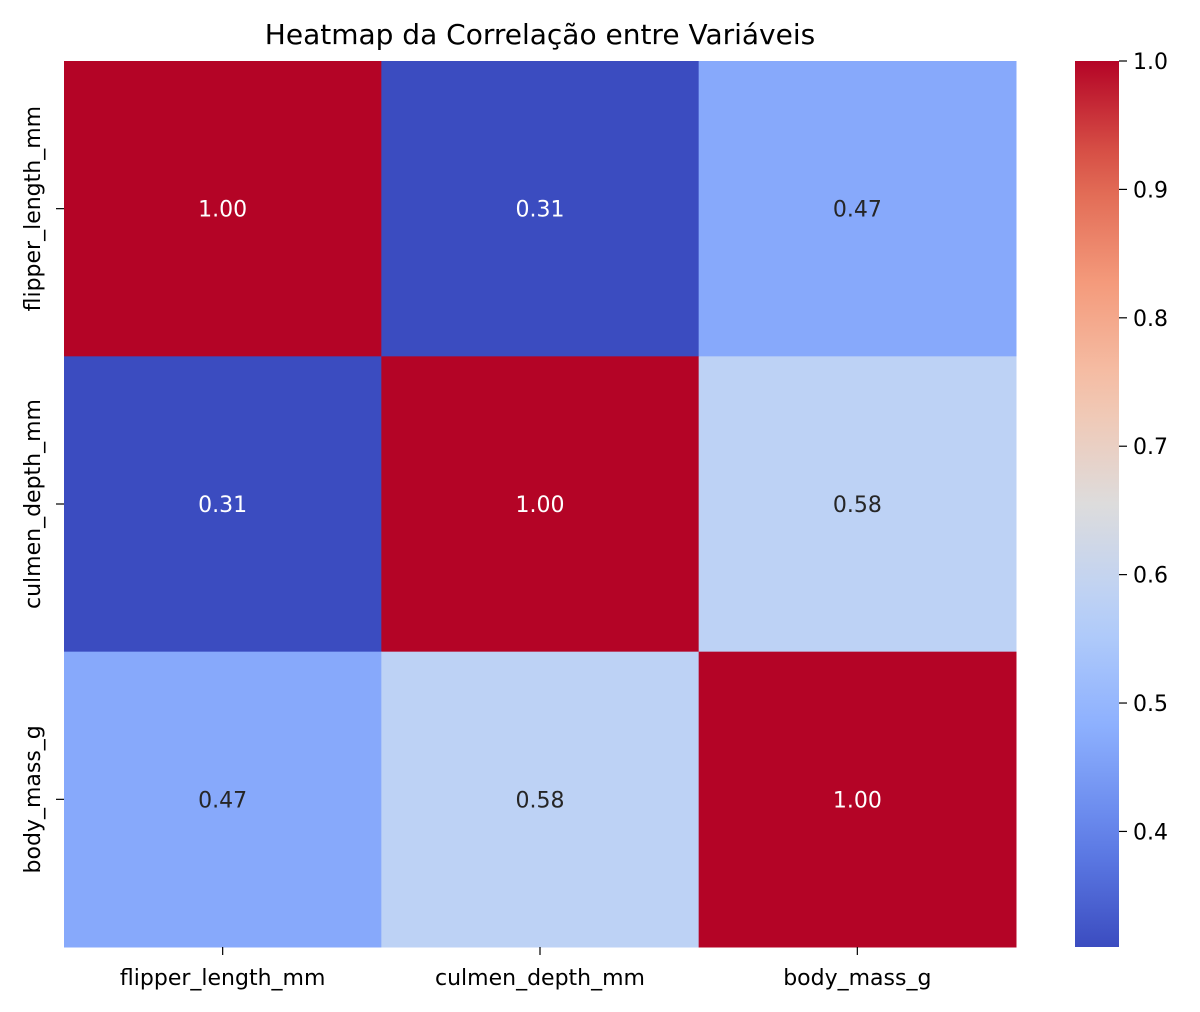 The image size is (1200, 1012). Describe the element at coordinates (1097, 504) in the screenshot. I see `colorbar-gradient` at that location.